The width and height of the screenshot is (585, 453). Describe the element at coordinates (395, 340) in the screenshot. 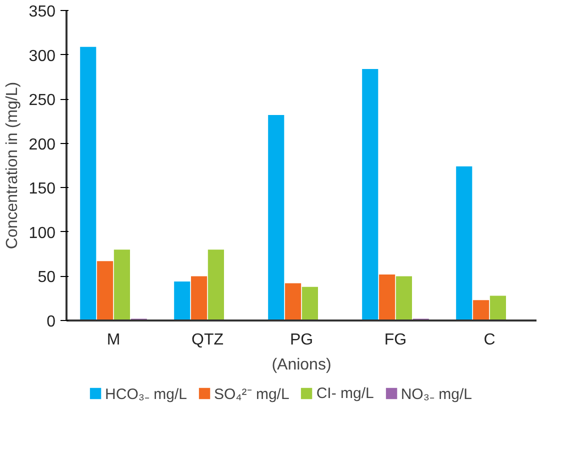

I see `x-tick-label: FG` at that location.